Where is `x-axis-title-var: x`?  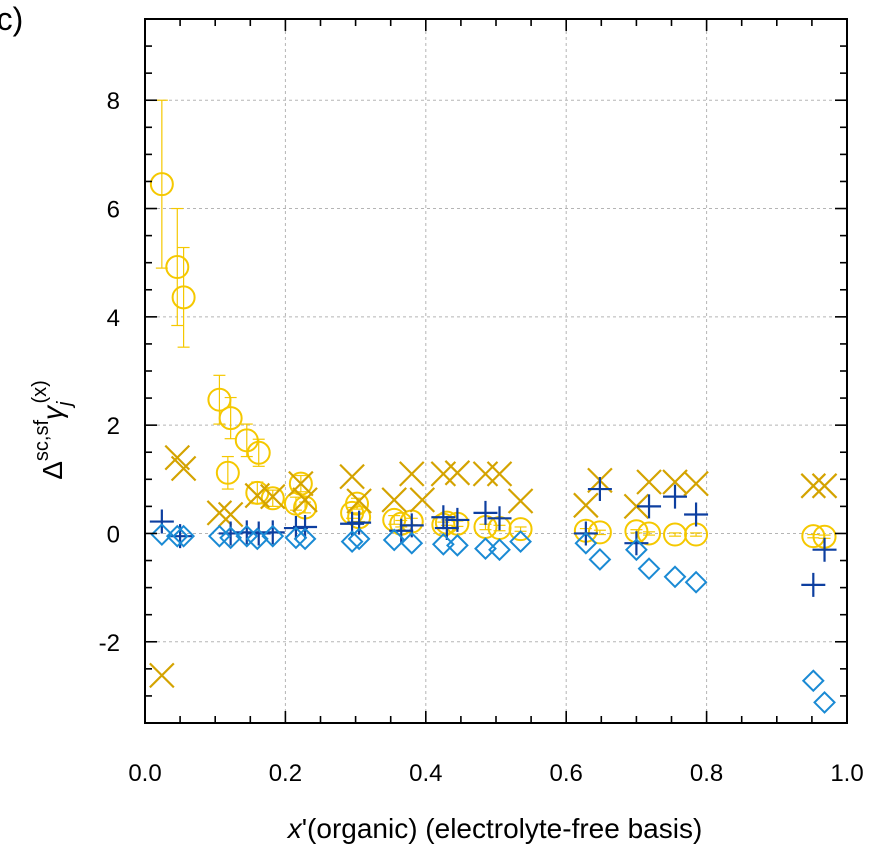
x-axis-title-var: x is located at coordinates (294, 828).